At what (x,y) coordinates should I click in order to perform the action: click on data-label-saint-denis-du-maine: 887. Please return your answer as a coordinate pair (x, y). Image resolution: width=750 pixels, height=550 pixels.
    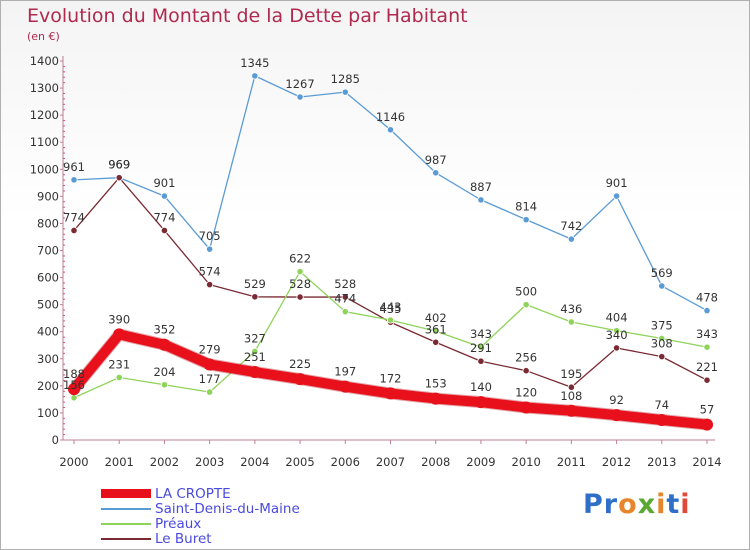
    Looking at the image, I should click on (481, 187).